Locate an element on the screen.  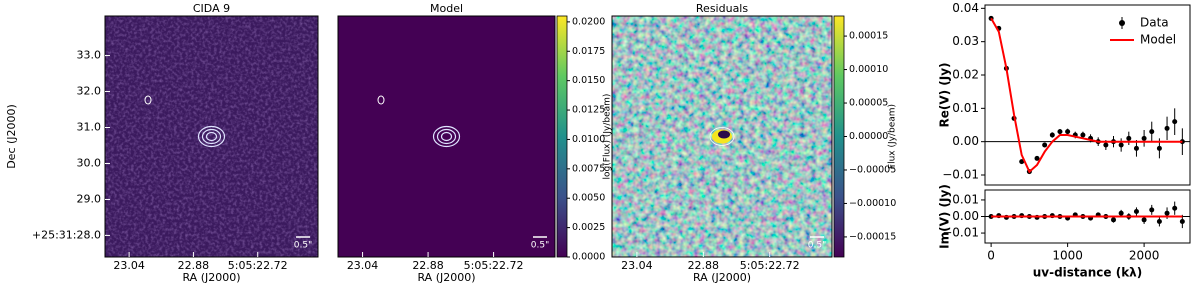
y-tick-label: 0.01 is located at coordinates (965, 199).